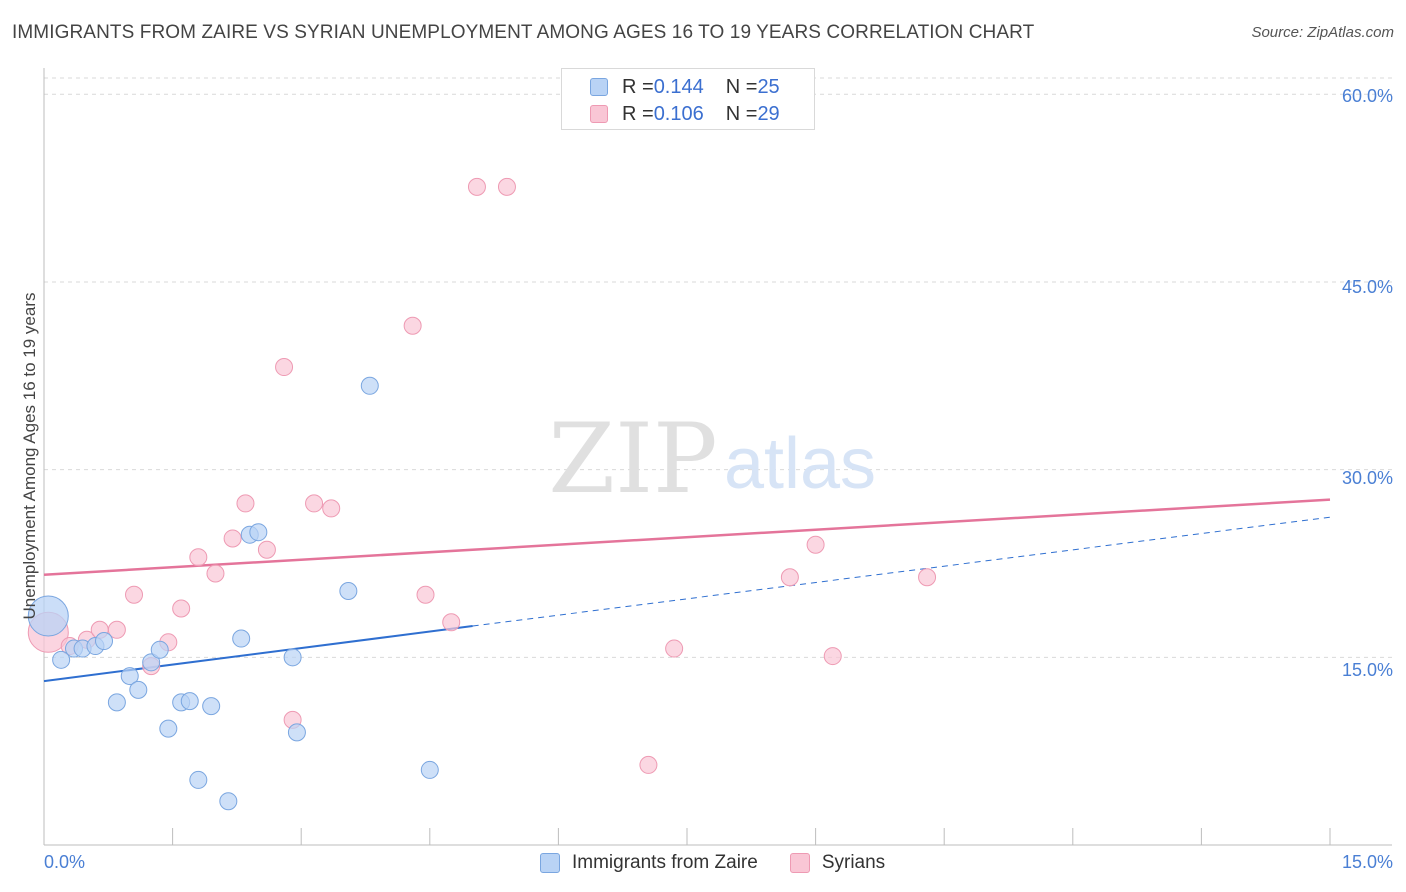 The image size is (1406, 892). I want to click on swatch-syrians, so click(599, 114).